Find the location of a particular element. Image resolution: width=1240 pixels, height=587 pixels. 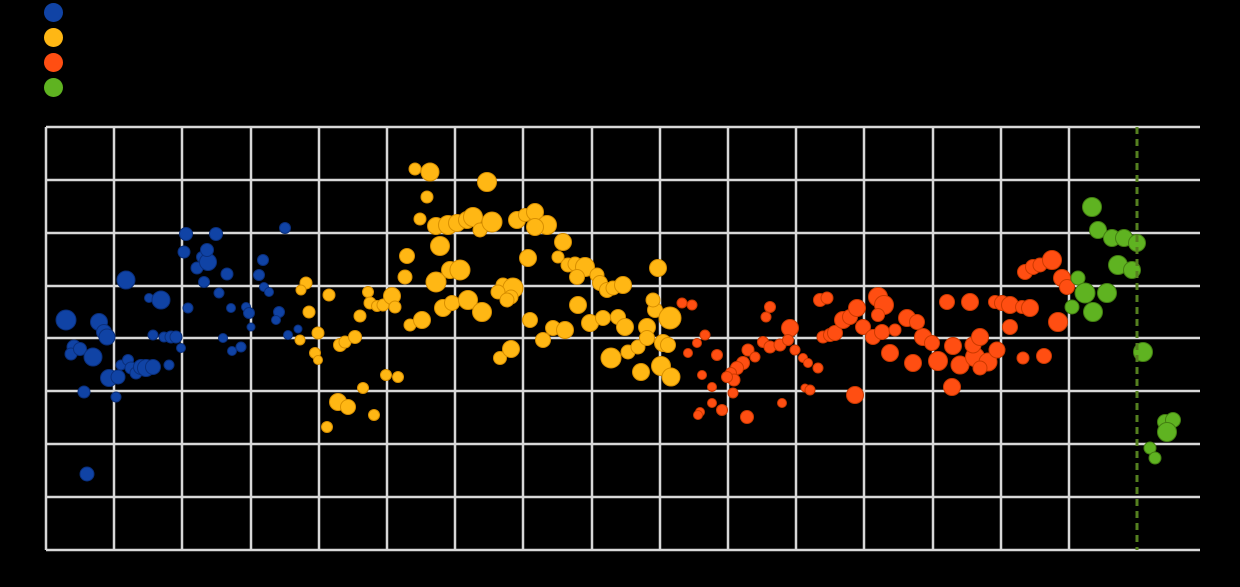

chart-legend is located at coordinates (57, 50).